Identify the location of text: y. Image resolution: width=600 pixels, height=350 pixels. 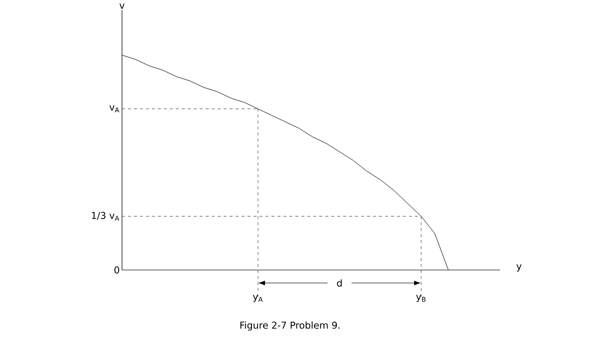
(519, 268).